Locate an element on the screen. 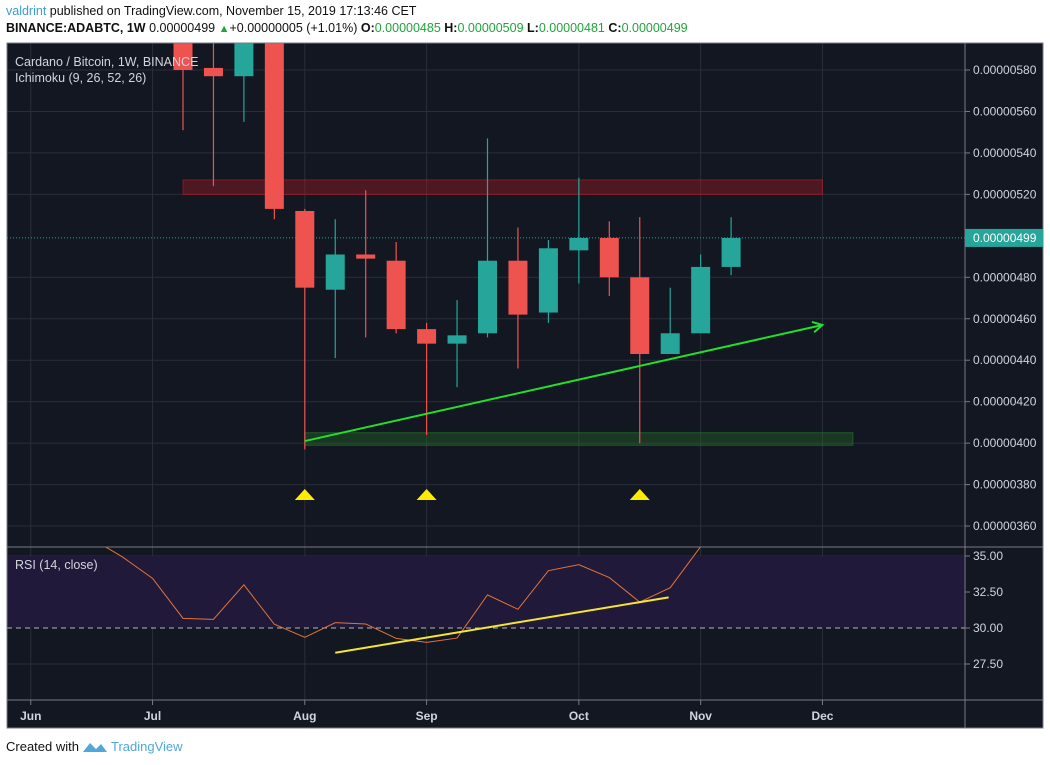 The image size is (1050, 765). price-tick-label: 0.00000380 is located at coordinates (1005, 485).